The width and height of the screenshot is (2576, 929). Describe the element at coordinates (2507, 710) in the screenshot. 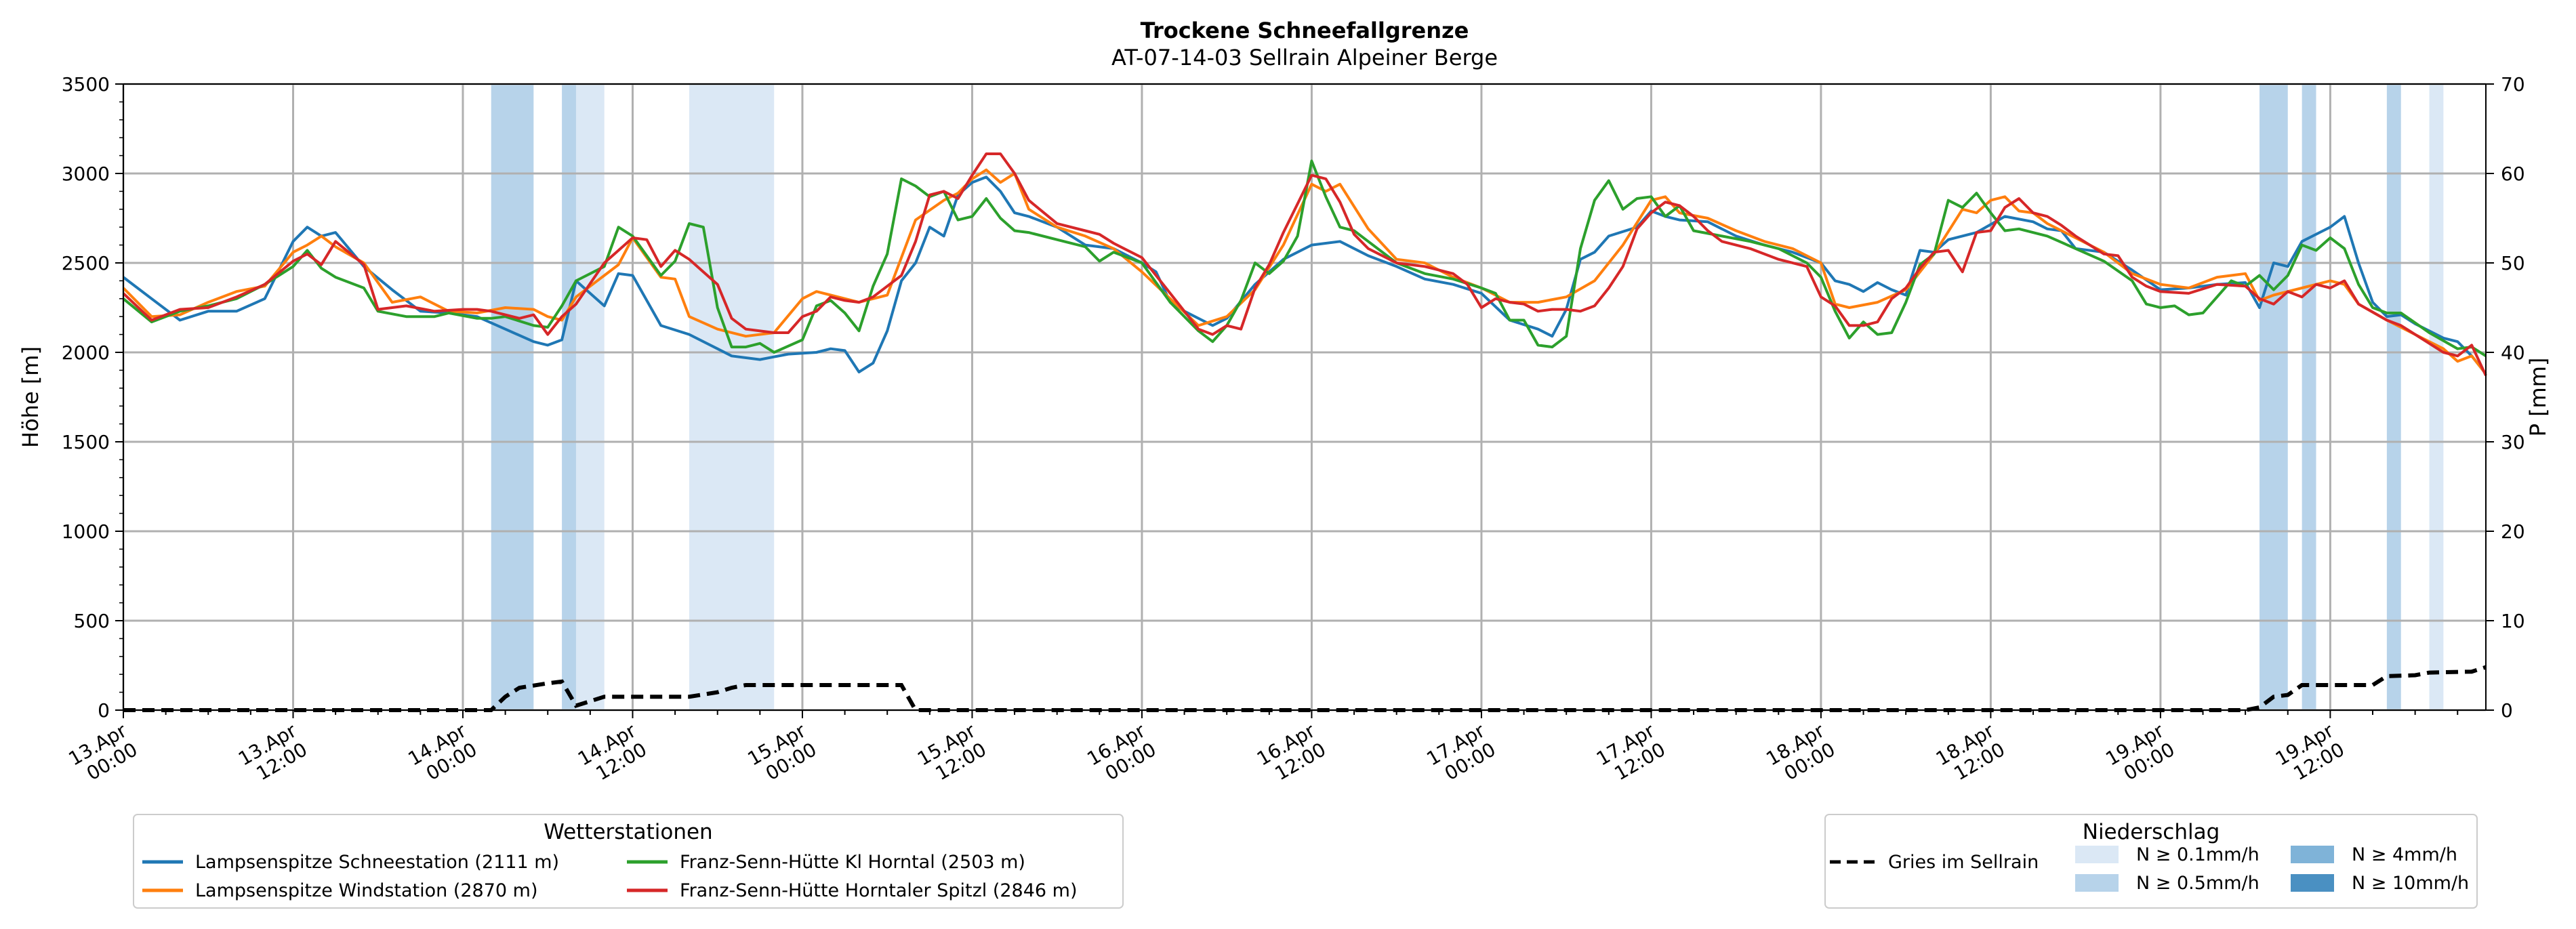

I see `y2-tick-label: 0` at that location.